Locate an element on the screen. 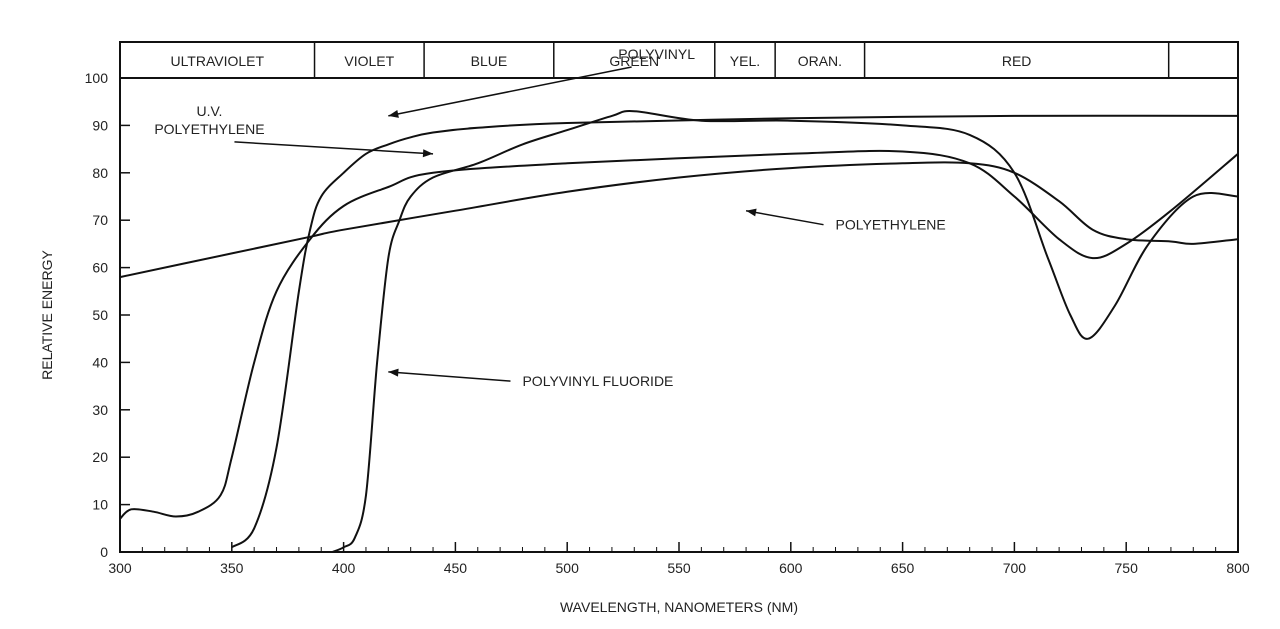 This screenshot has height=629, width=1280. annotation-label: POLYVINYL FLUORIDE is located at coordinates (597, 381).